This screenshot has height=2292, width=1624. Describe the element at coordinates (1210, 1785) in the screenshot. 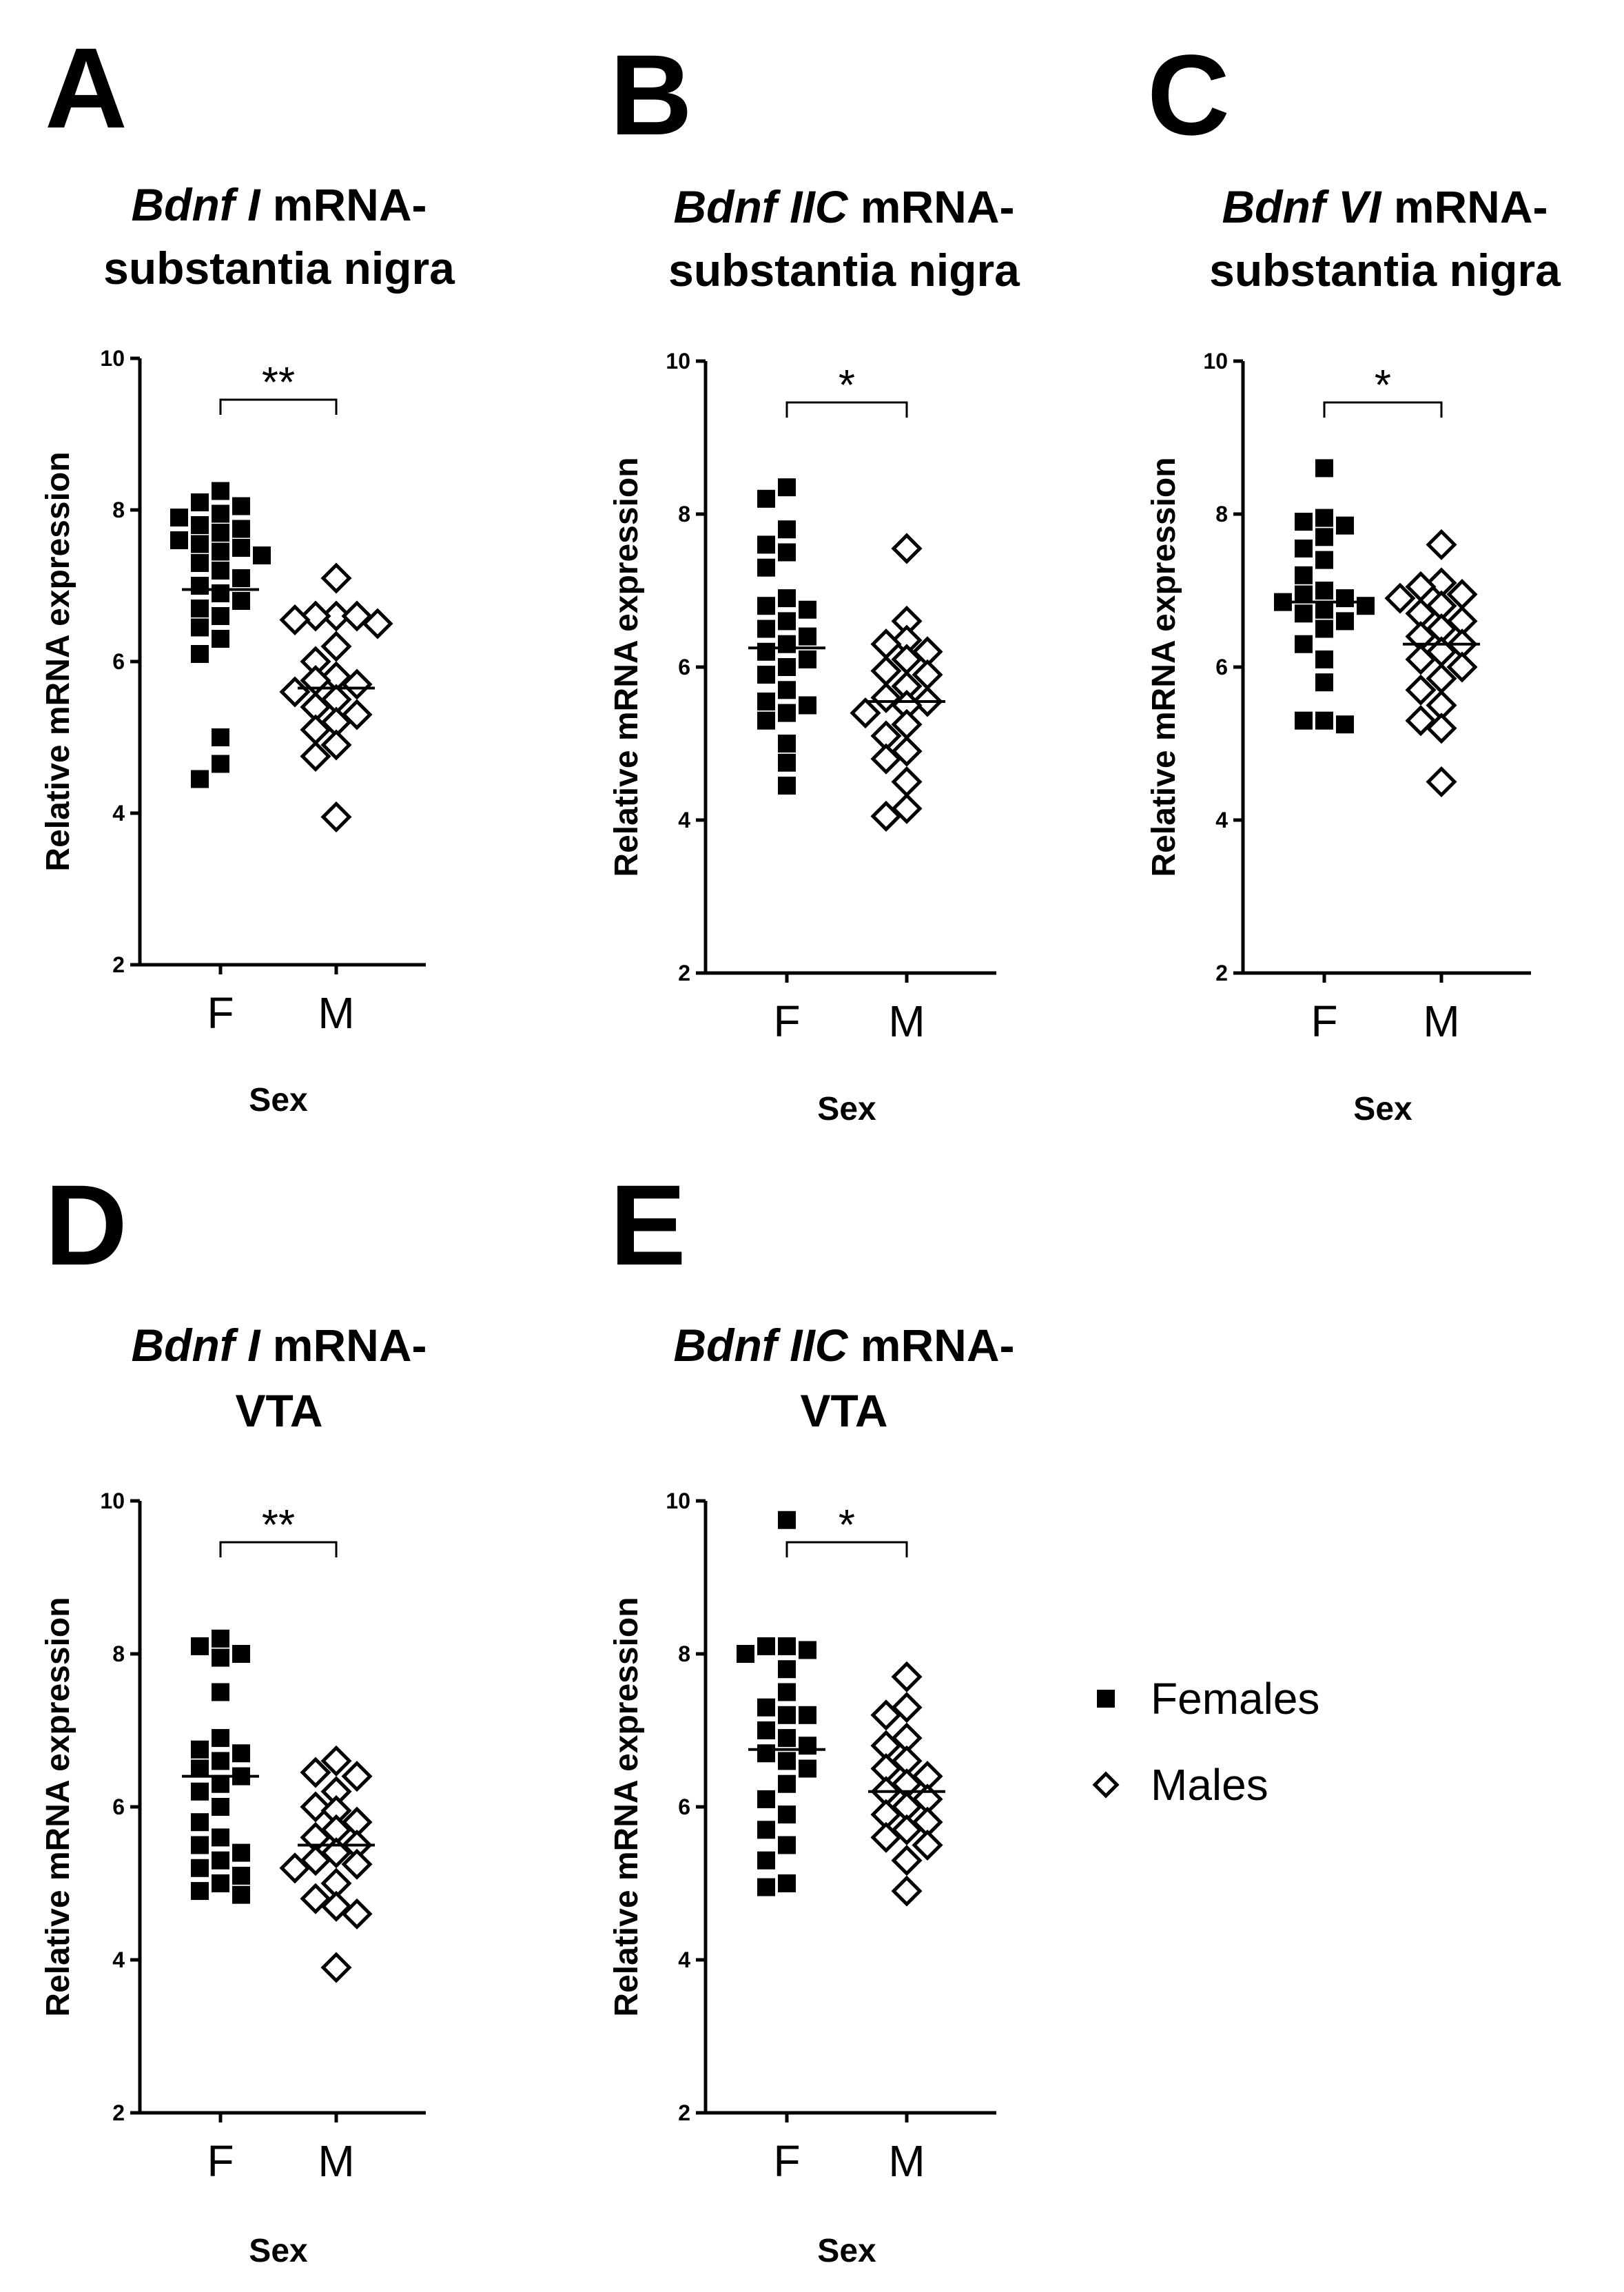

I see `legend-label-males: Males` at that location.